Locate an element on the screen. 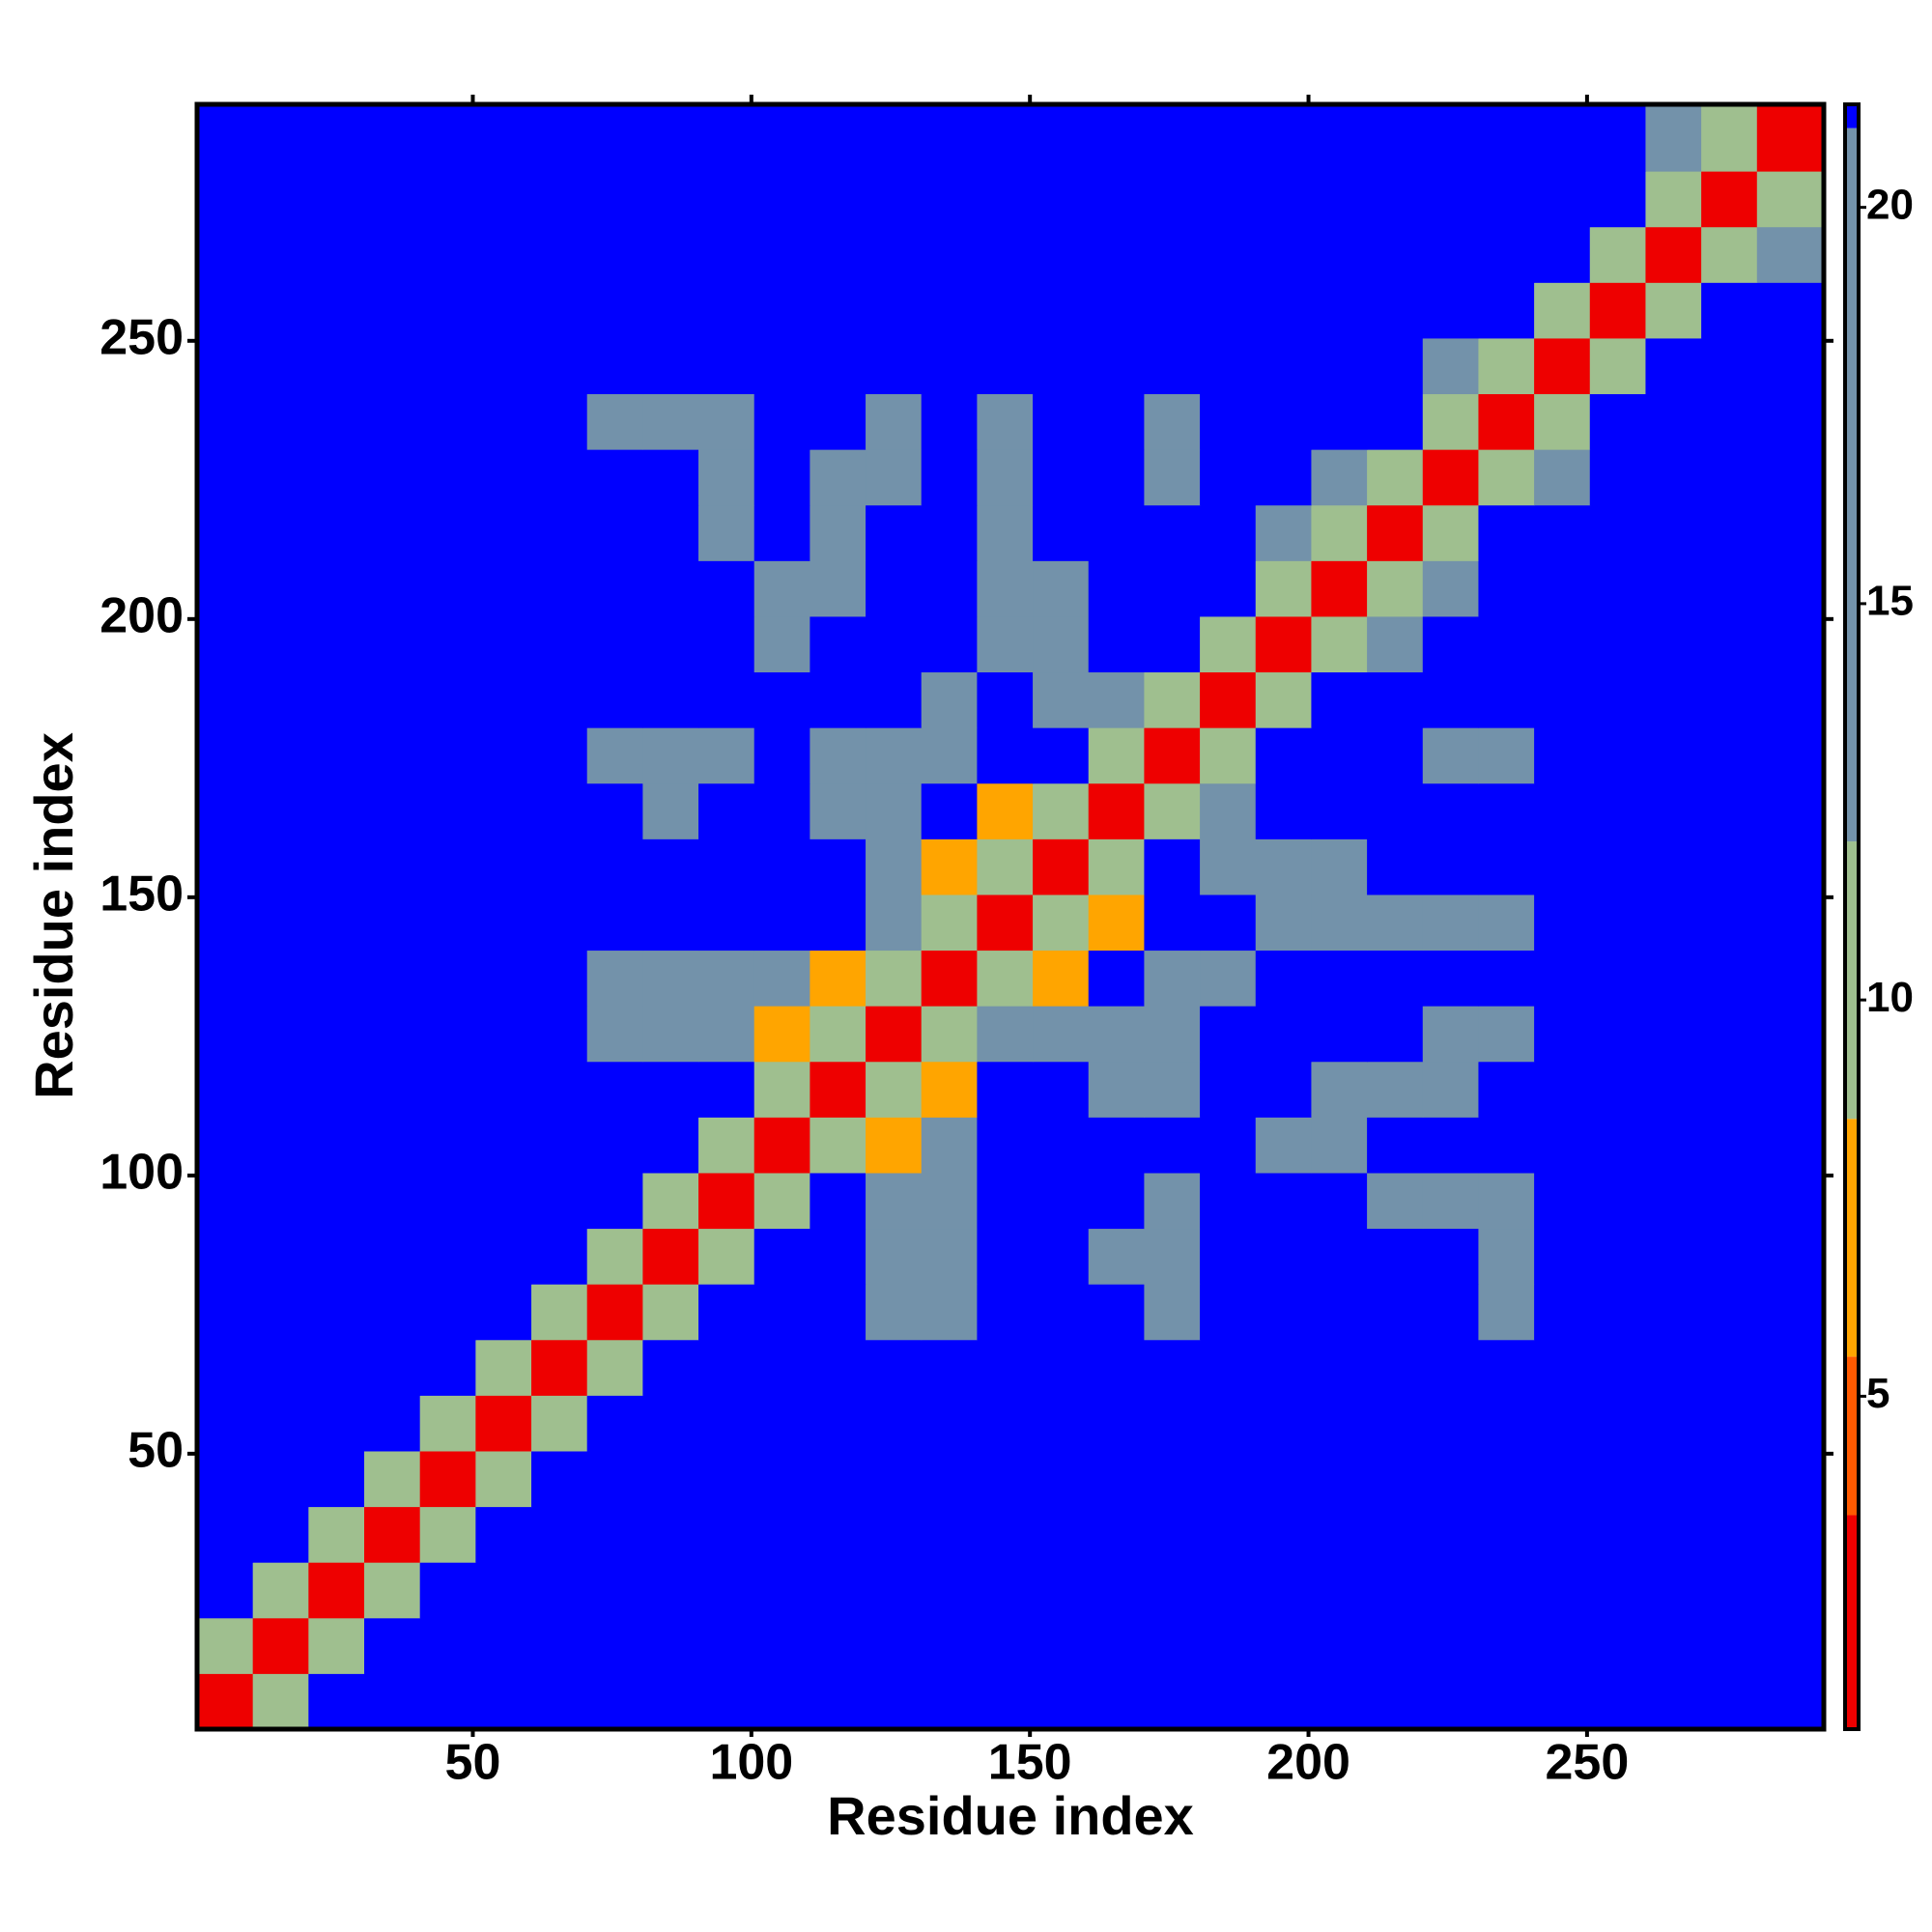 The width and height of the screenshot is (1932, 1932). colorbar-tick-label: 5 is located at coordinates (1877, 1393).